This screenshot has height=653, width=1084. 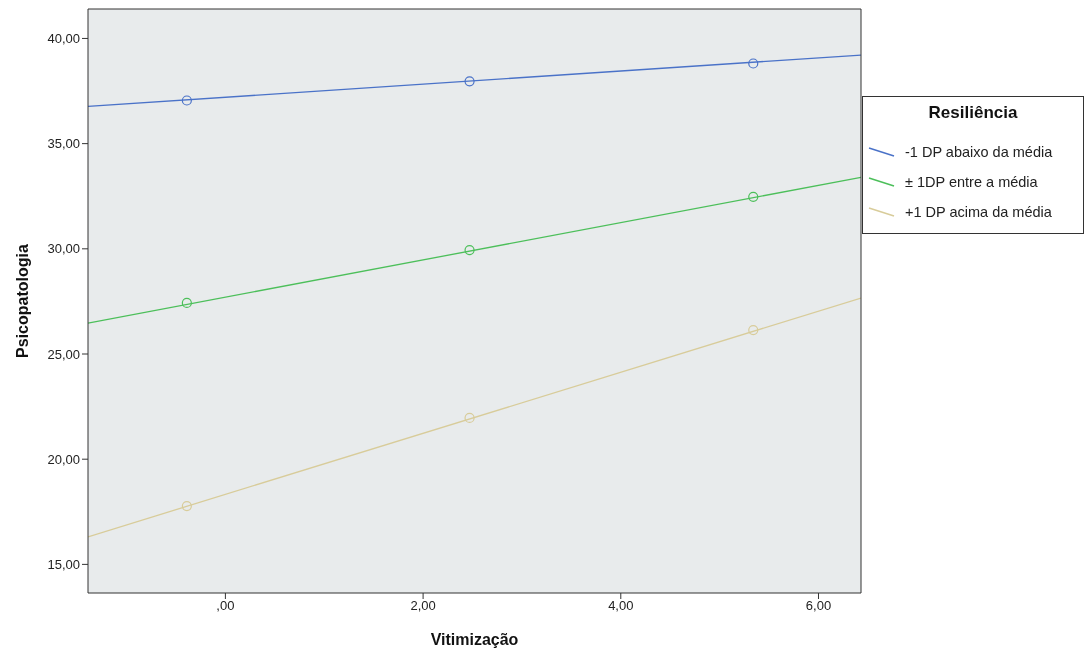 What do you see at coordinates (63, 39) in the screenshot?
I see `y-tick-label: 40,00` at bounding box center [63, 39].